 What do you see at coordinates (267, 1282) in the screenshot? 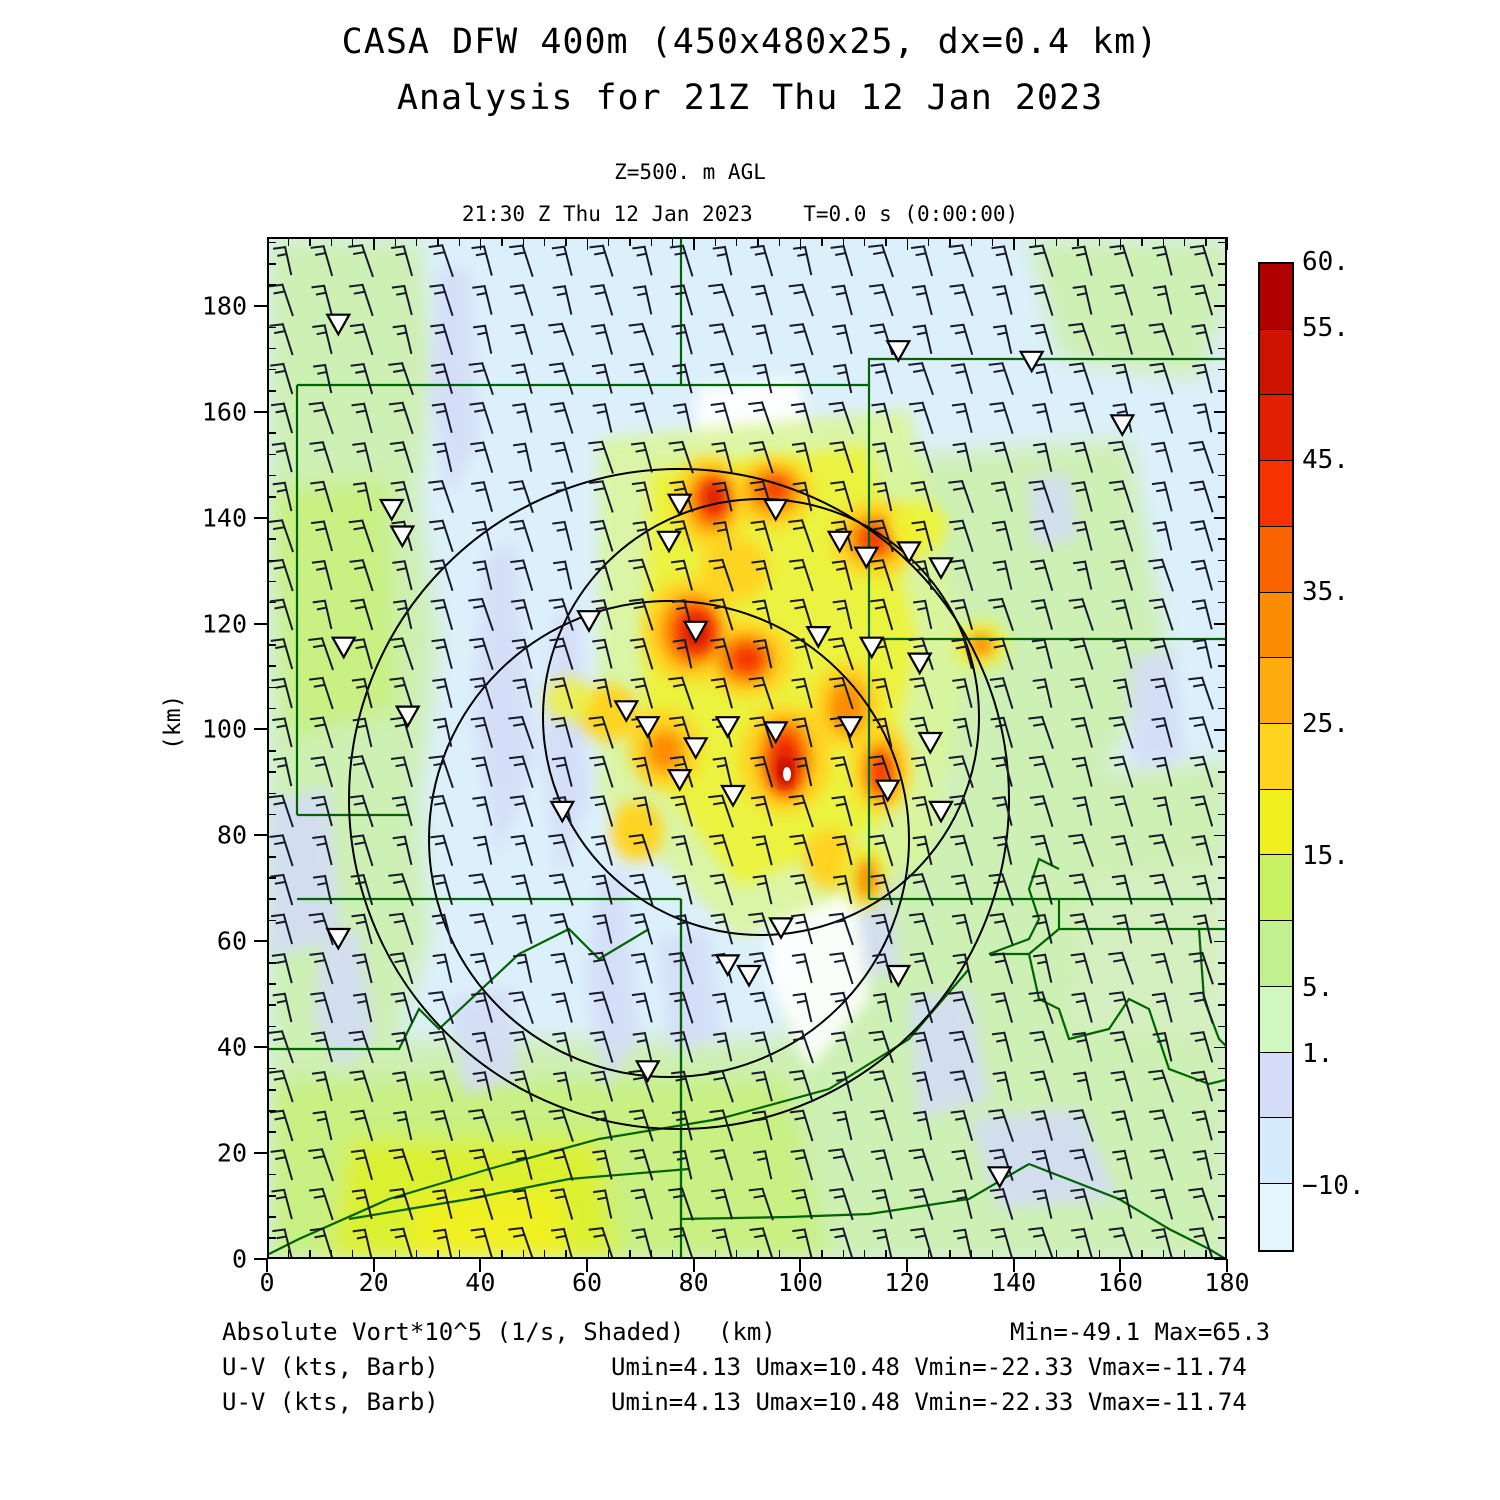
I see `x-tick-label: 0` at bounding box center [267, 1282].